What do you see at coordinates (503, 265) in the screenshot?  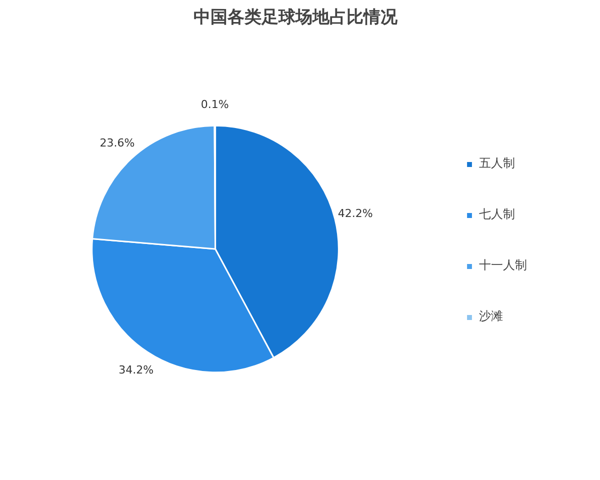 I see `legend-label: 十一人制` at bounding box center [503, 265].